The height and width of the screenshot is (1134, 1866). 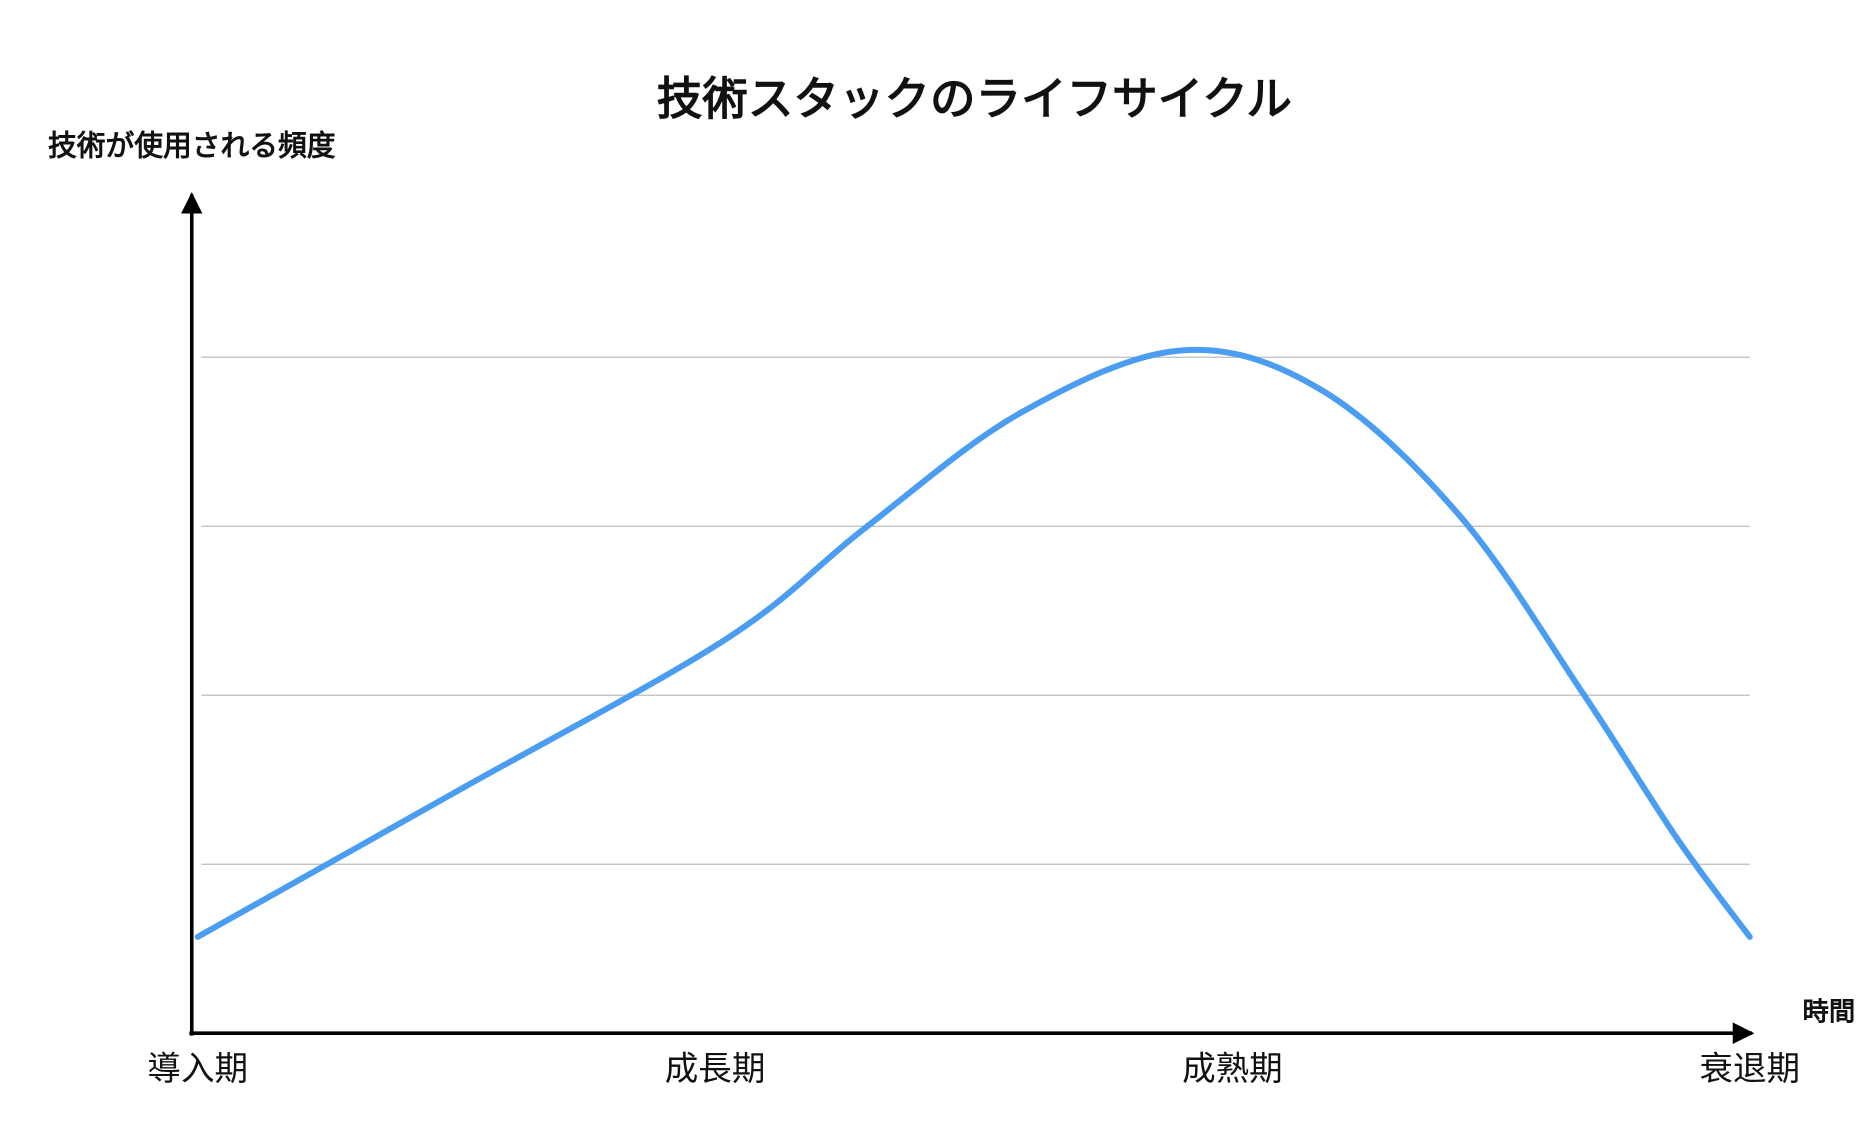 What do you see at coordinates (197, 1068) in the screenshot?
I see `x-tick-label: 導入期` at bounding box center [197, 1068].